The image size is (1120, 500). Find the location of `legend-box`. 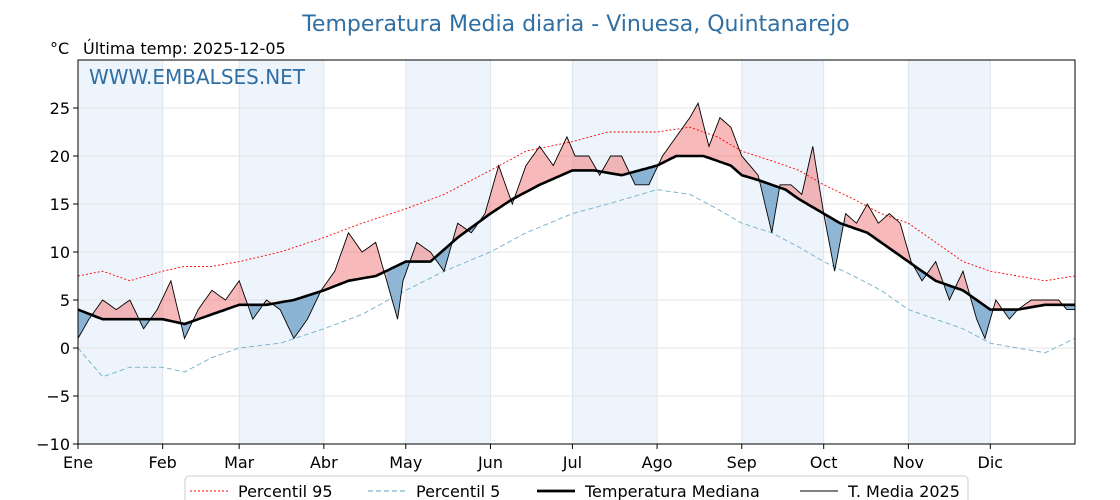

legend-box is located at coordinates (576, 487).